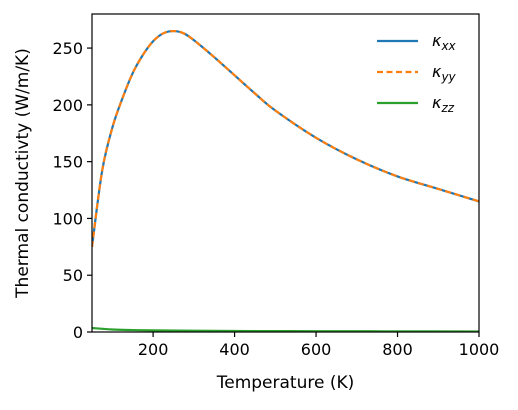 Image resolution: width=518 pixels, height=410 pixels. What do you see at coordinates (397, 349) in the screenshot?
I see `x-tick-label: 800` at bounding box center [397, 349].